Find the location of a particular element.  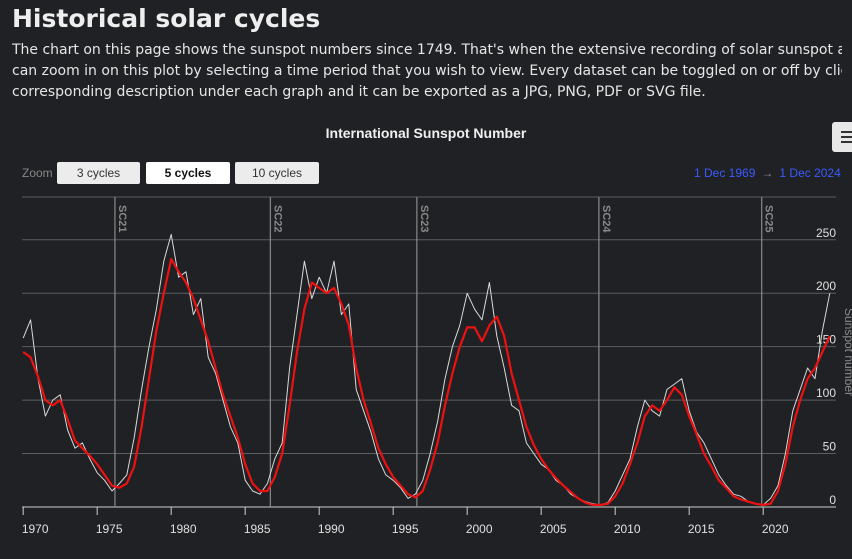

chart-title: International Sunspot Number is located at coordinates (426, 133).